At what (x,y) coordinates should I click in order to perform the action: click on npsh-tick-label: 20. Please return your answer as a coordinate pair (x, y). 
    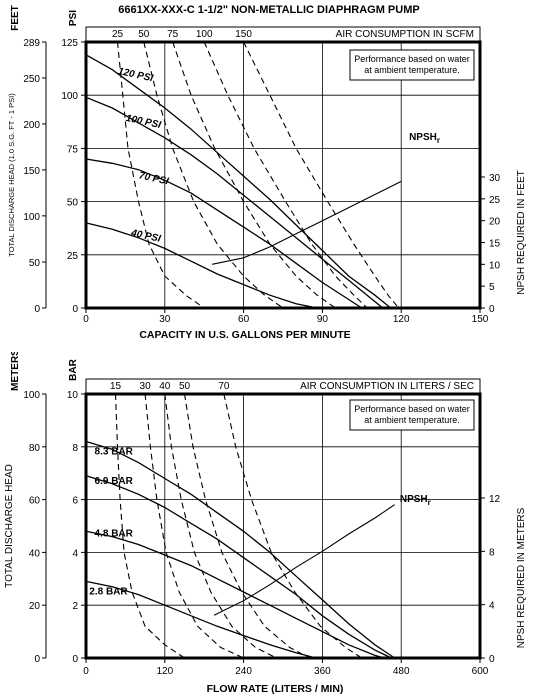
    Looking at the image, I should click on (495, 222).